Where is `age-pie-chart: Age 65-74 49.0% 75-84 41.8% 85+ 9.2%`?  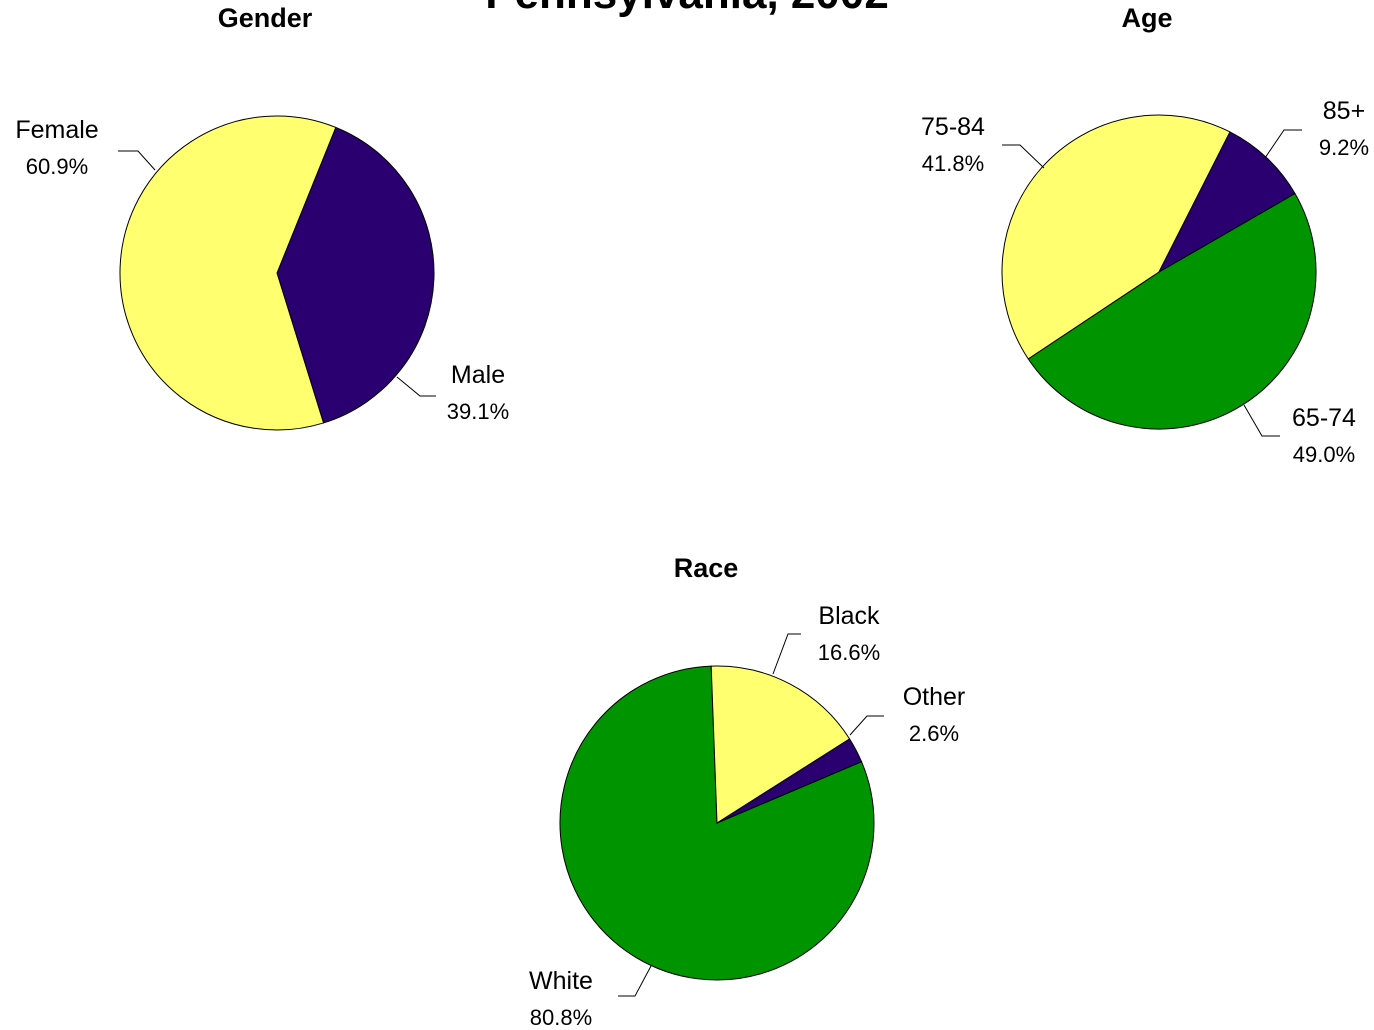 age-pie-chart: Age 65-74 49.0% 75-84 41.8% 85+ 9.2% is located at coordinates (1145, 235).